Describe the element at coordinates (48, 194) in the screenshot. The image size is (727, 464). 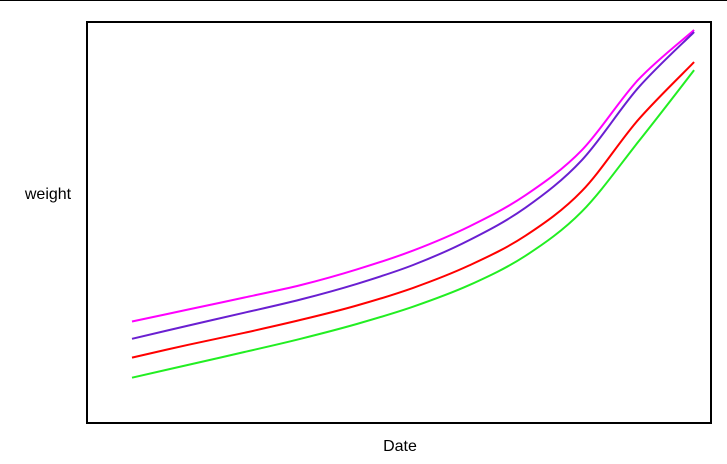
I see `y-axis-label: weight` at that location.